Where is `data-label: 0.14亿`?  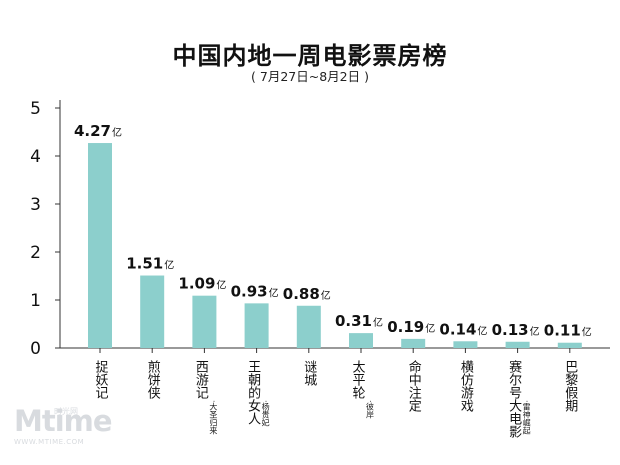
data-label: 0.14亿 is located at coordinates (463, 329).